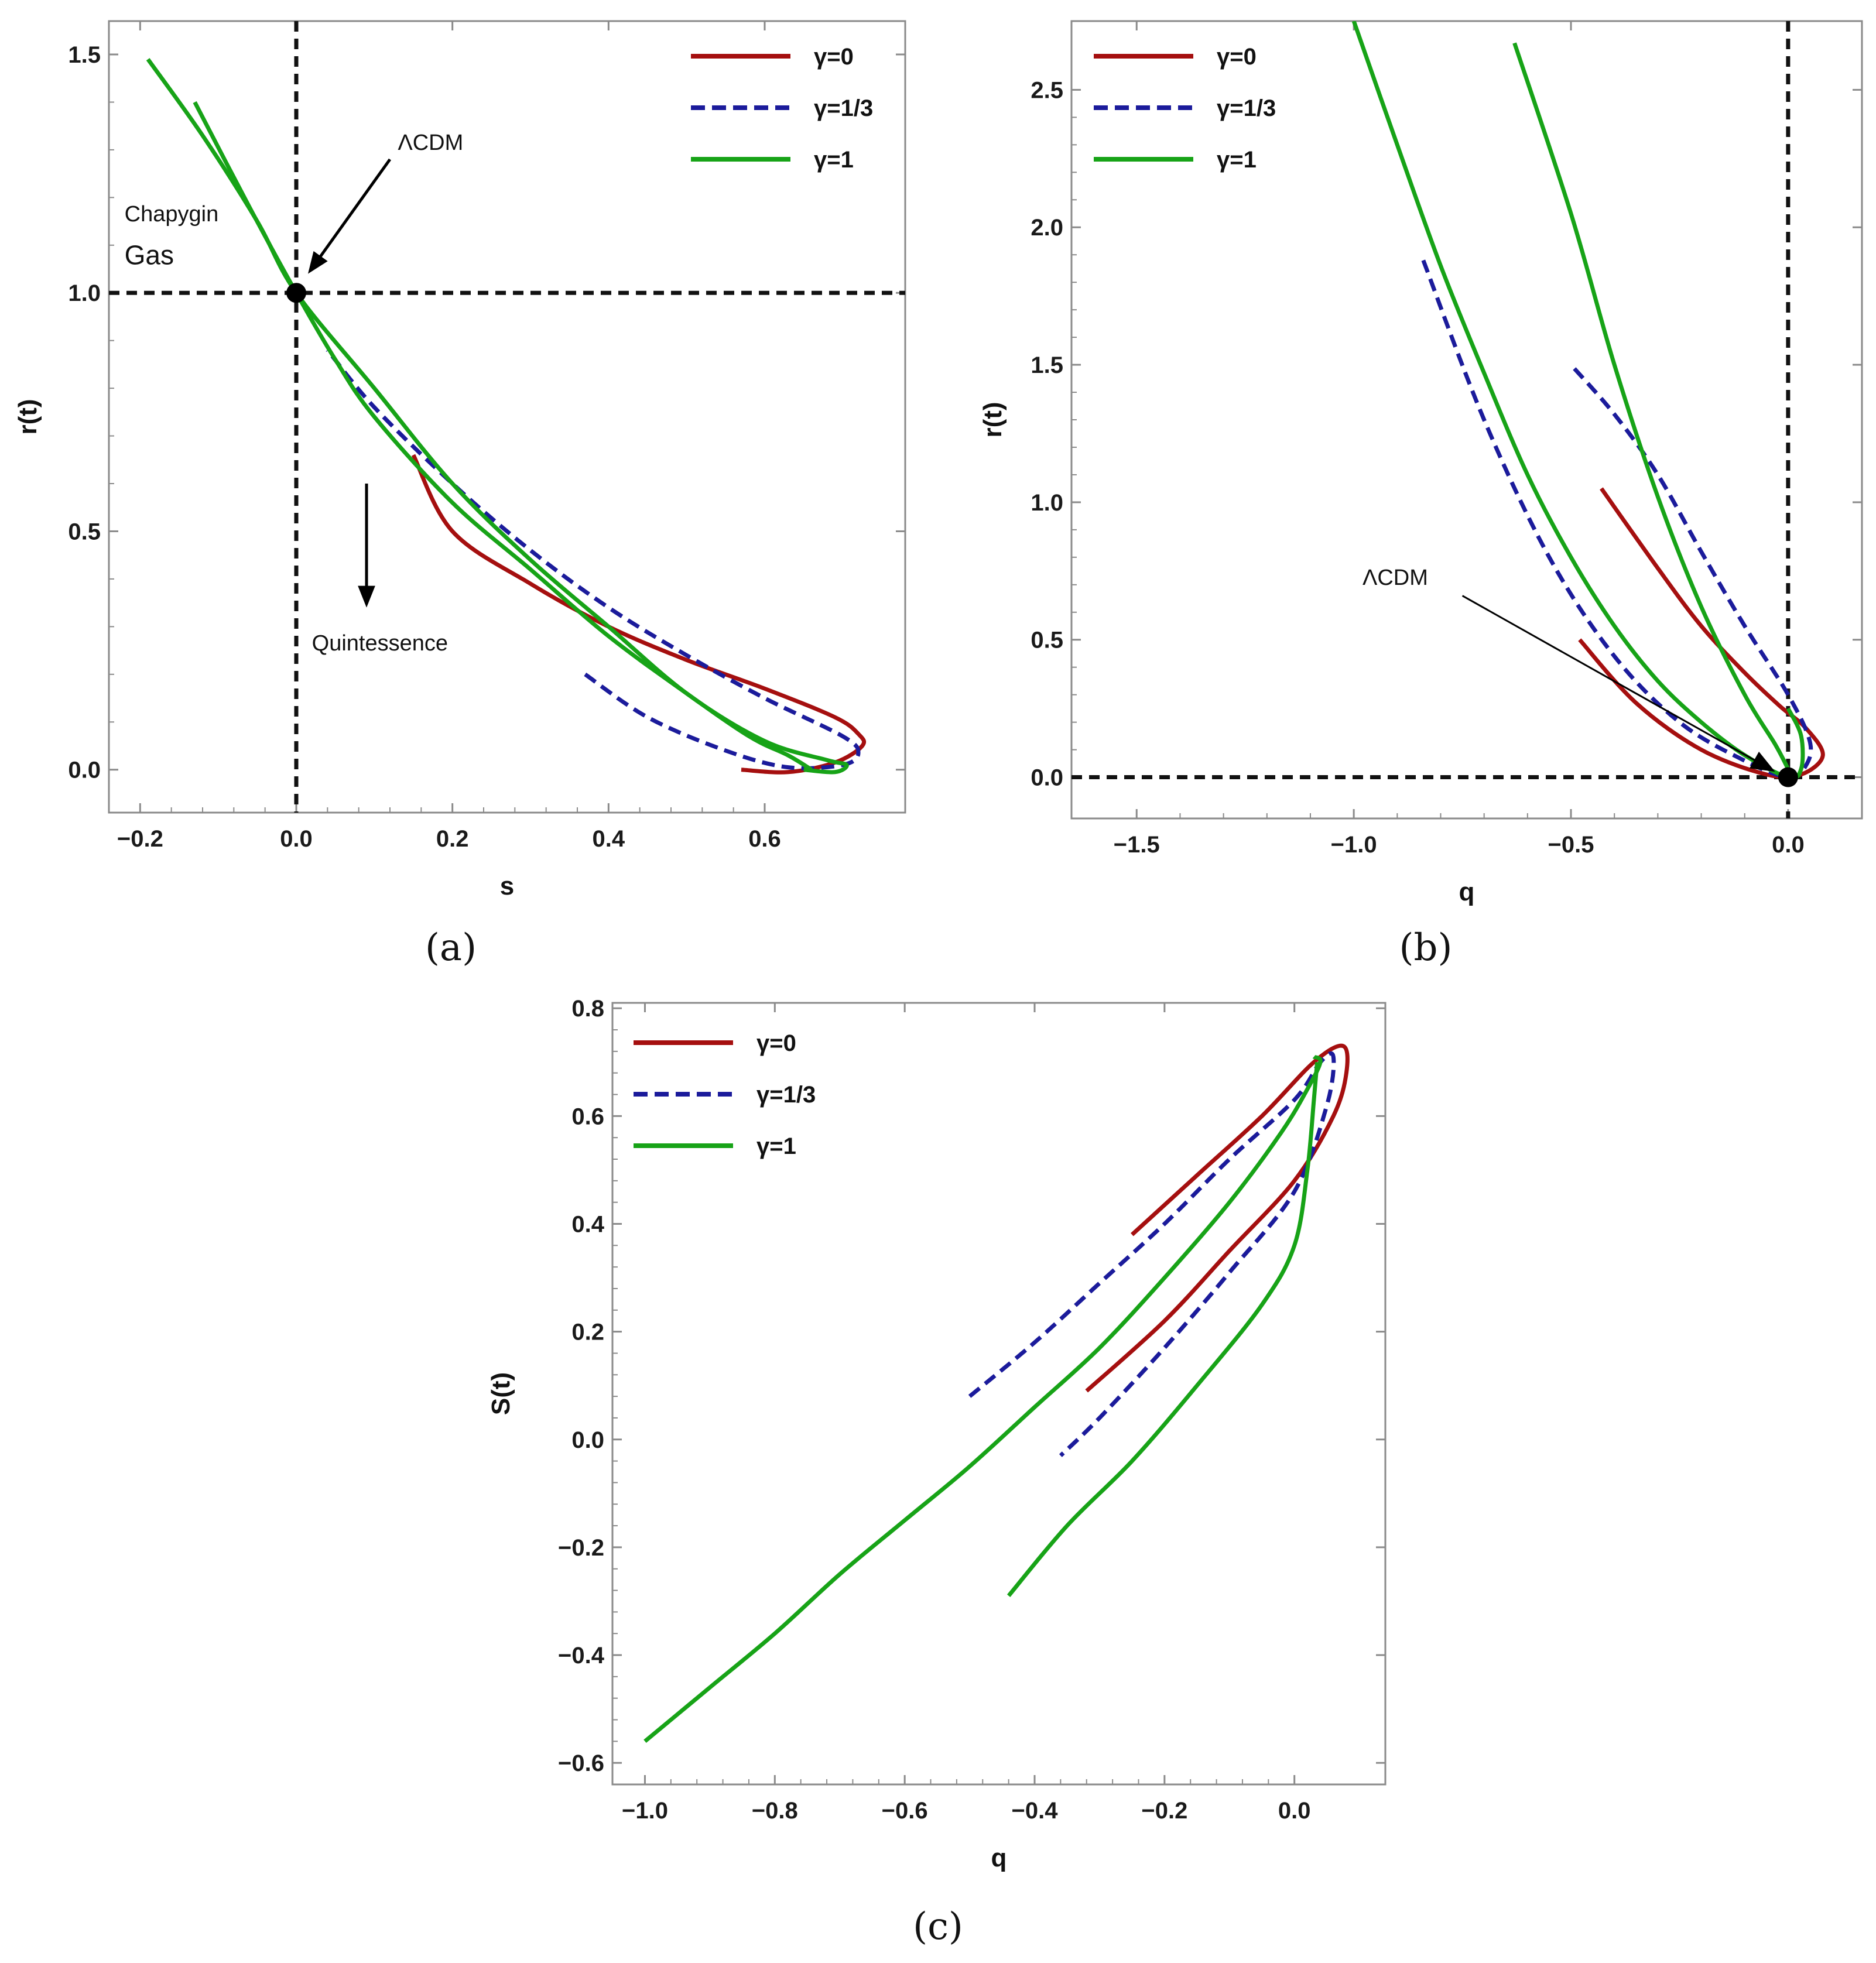  I want to click on y-tick-label: 2.5, so click(1047, 90).